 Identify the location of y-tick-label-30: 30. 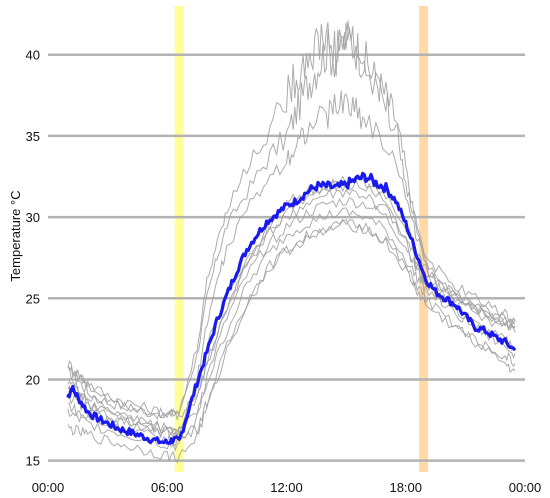
(33, 217).